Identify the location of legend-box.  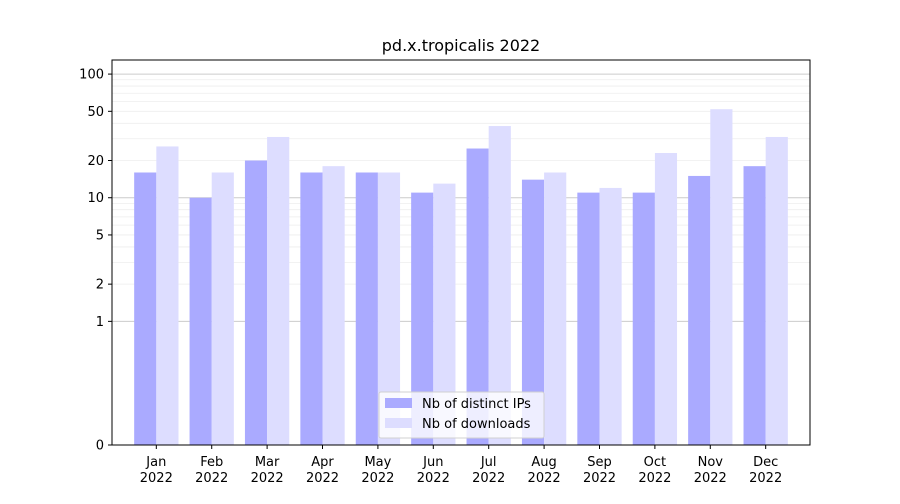
(461, 415).